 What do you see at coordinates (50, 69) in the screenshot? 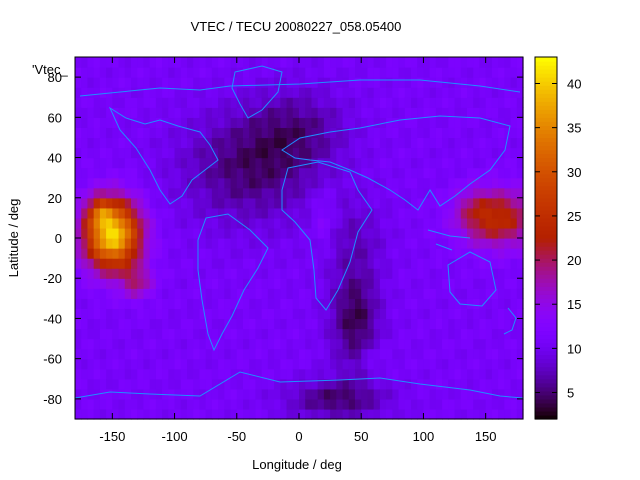
I see `key-label: 'Vtec_` at bounding box center [50, 69].